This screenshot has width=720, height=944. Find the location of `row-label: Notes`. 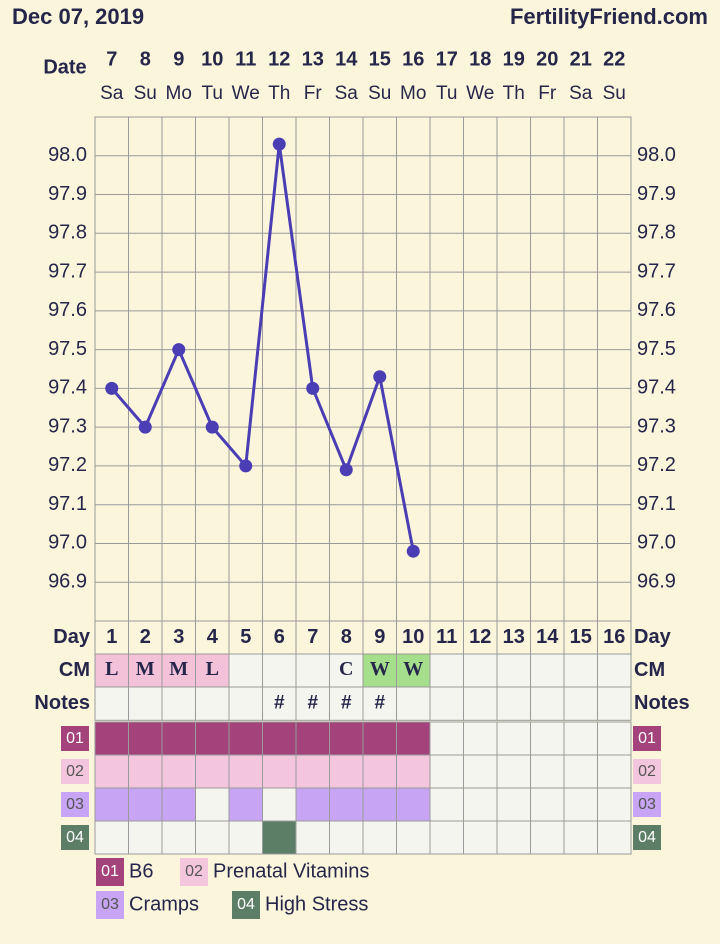

row-label: Notes is located at coordinates (62, 703).